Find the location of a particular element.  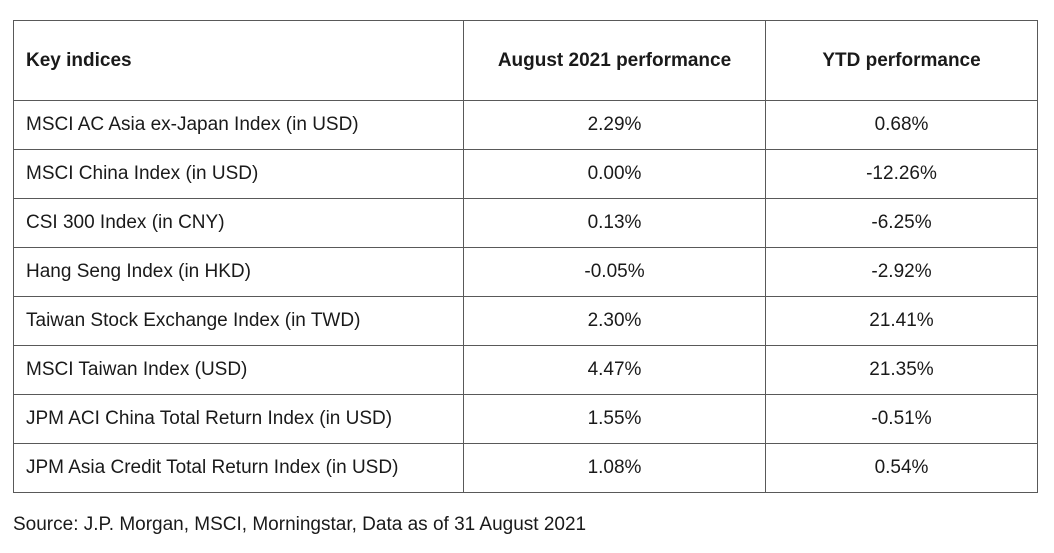

header-key-indices: Key indices is located at coordinates (238, 60).